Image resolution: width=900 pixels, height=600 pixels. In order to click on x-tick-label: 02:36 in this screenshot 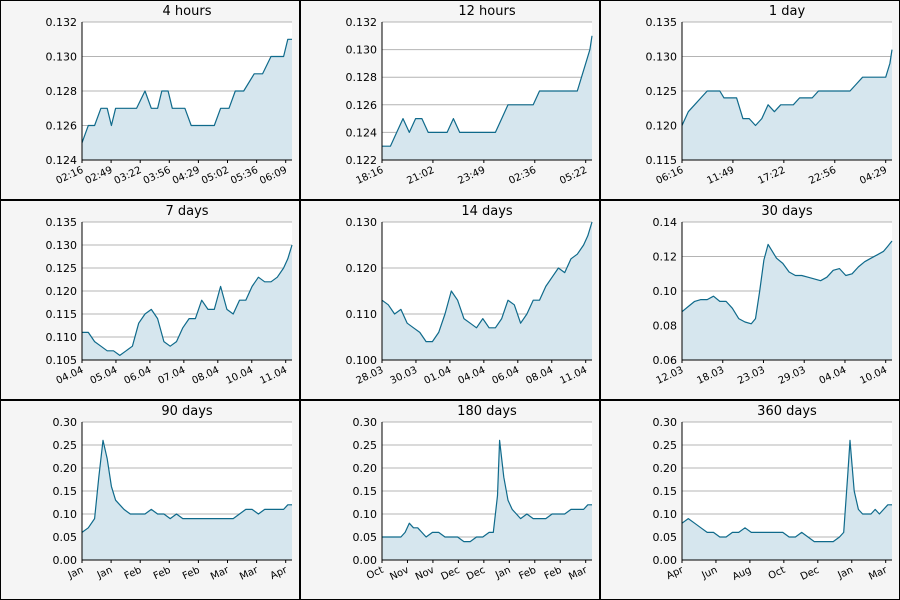, I will do `click(522, 176)`.